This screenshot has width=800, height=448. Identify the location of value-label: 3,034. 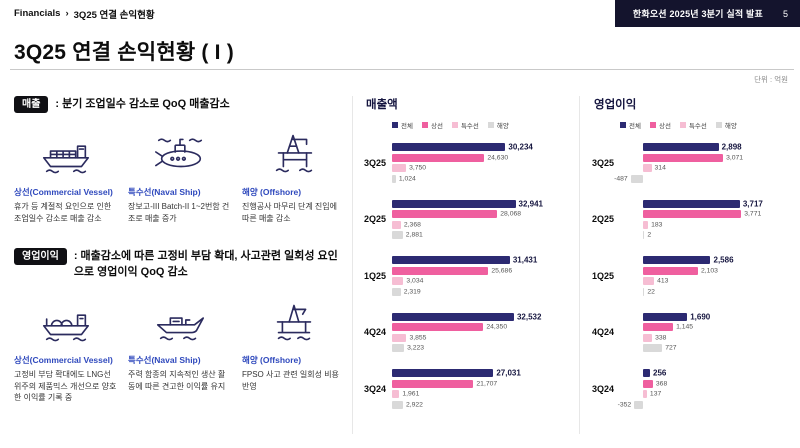
(415, 281).